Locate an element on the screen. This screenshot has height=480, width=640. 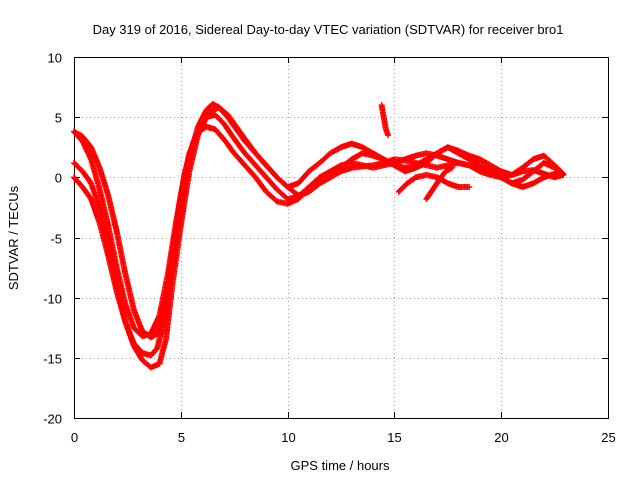
x-tick-label: 15 is located at coordinates (394, 437).